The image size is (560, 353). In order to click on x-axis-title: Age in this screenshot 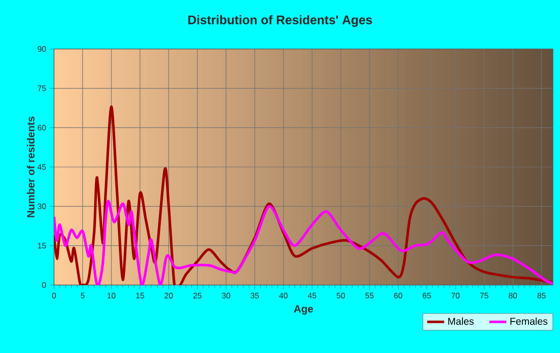, I will do `click(304, 310)`.